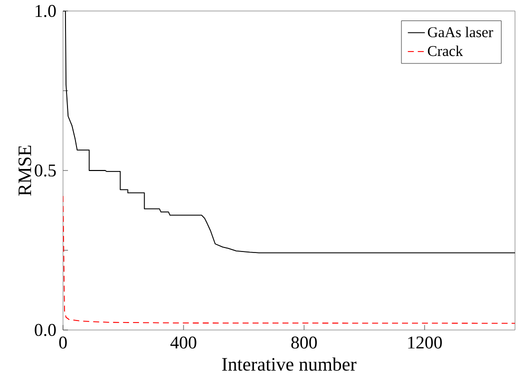 This screenshot has height=390, width=520. Describe the element at coordinates (304, 342) in the screenshot. I see `x-tick-label: 800` at that location.